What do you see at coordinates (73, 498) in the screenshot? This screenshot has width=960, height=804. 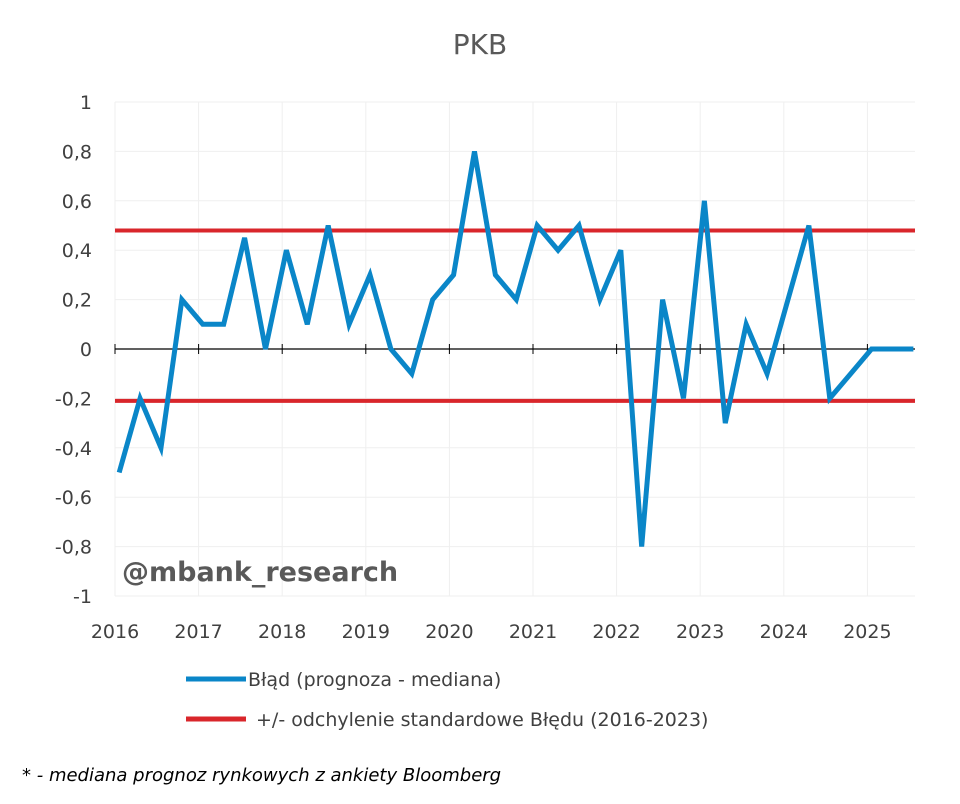 I see `y-tick-label: -0,6` at bounding box center [73, 498].